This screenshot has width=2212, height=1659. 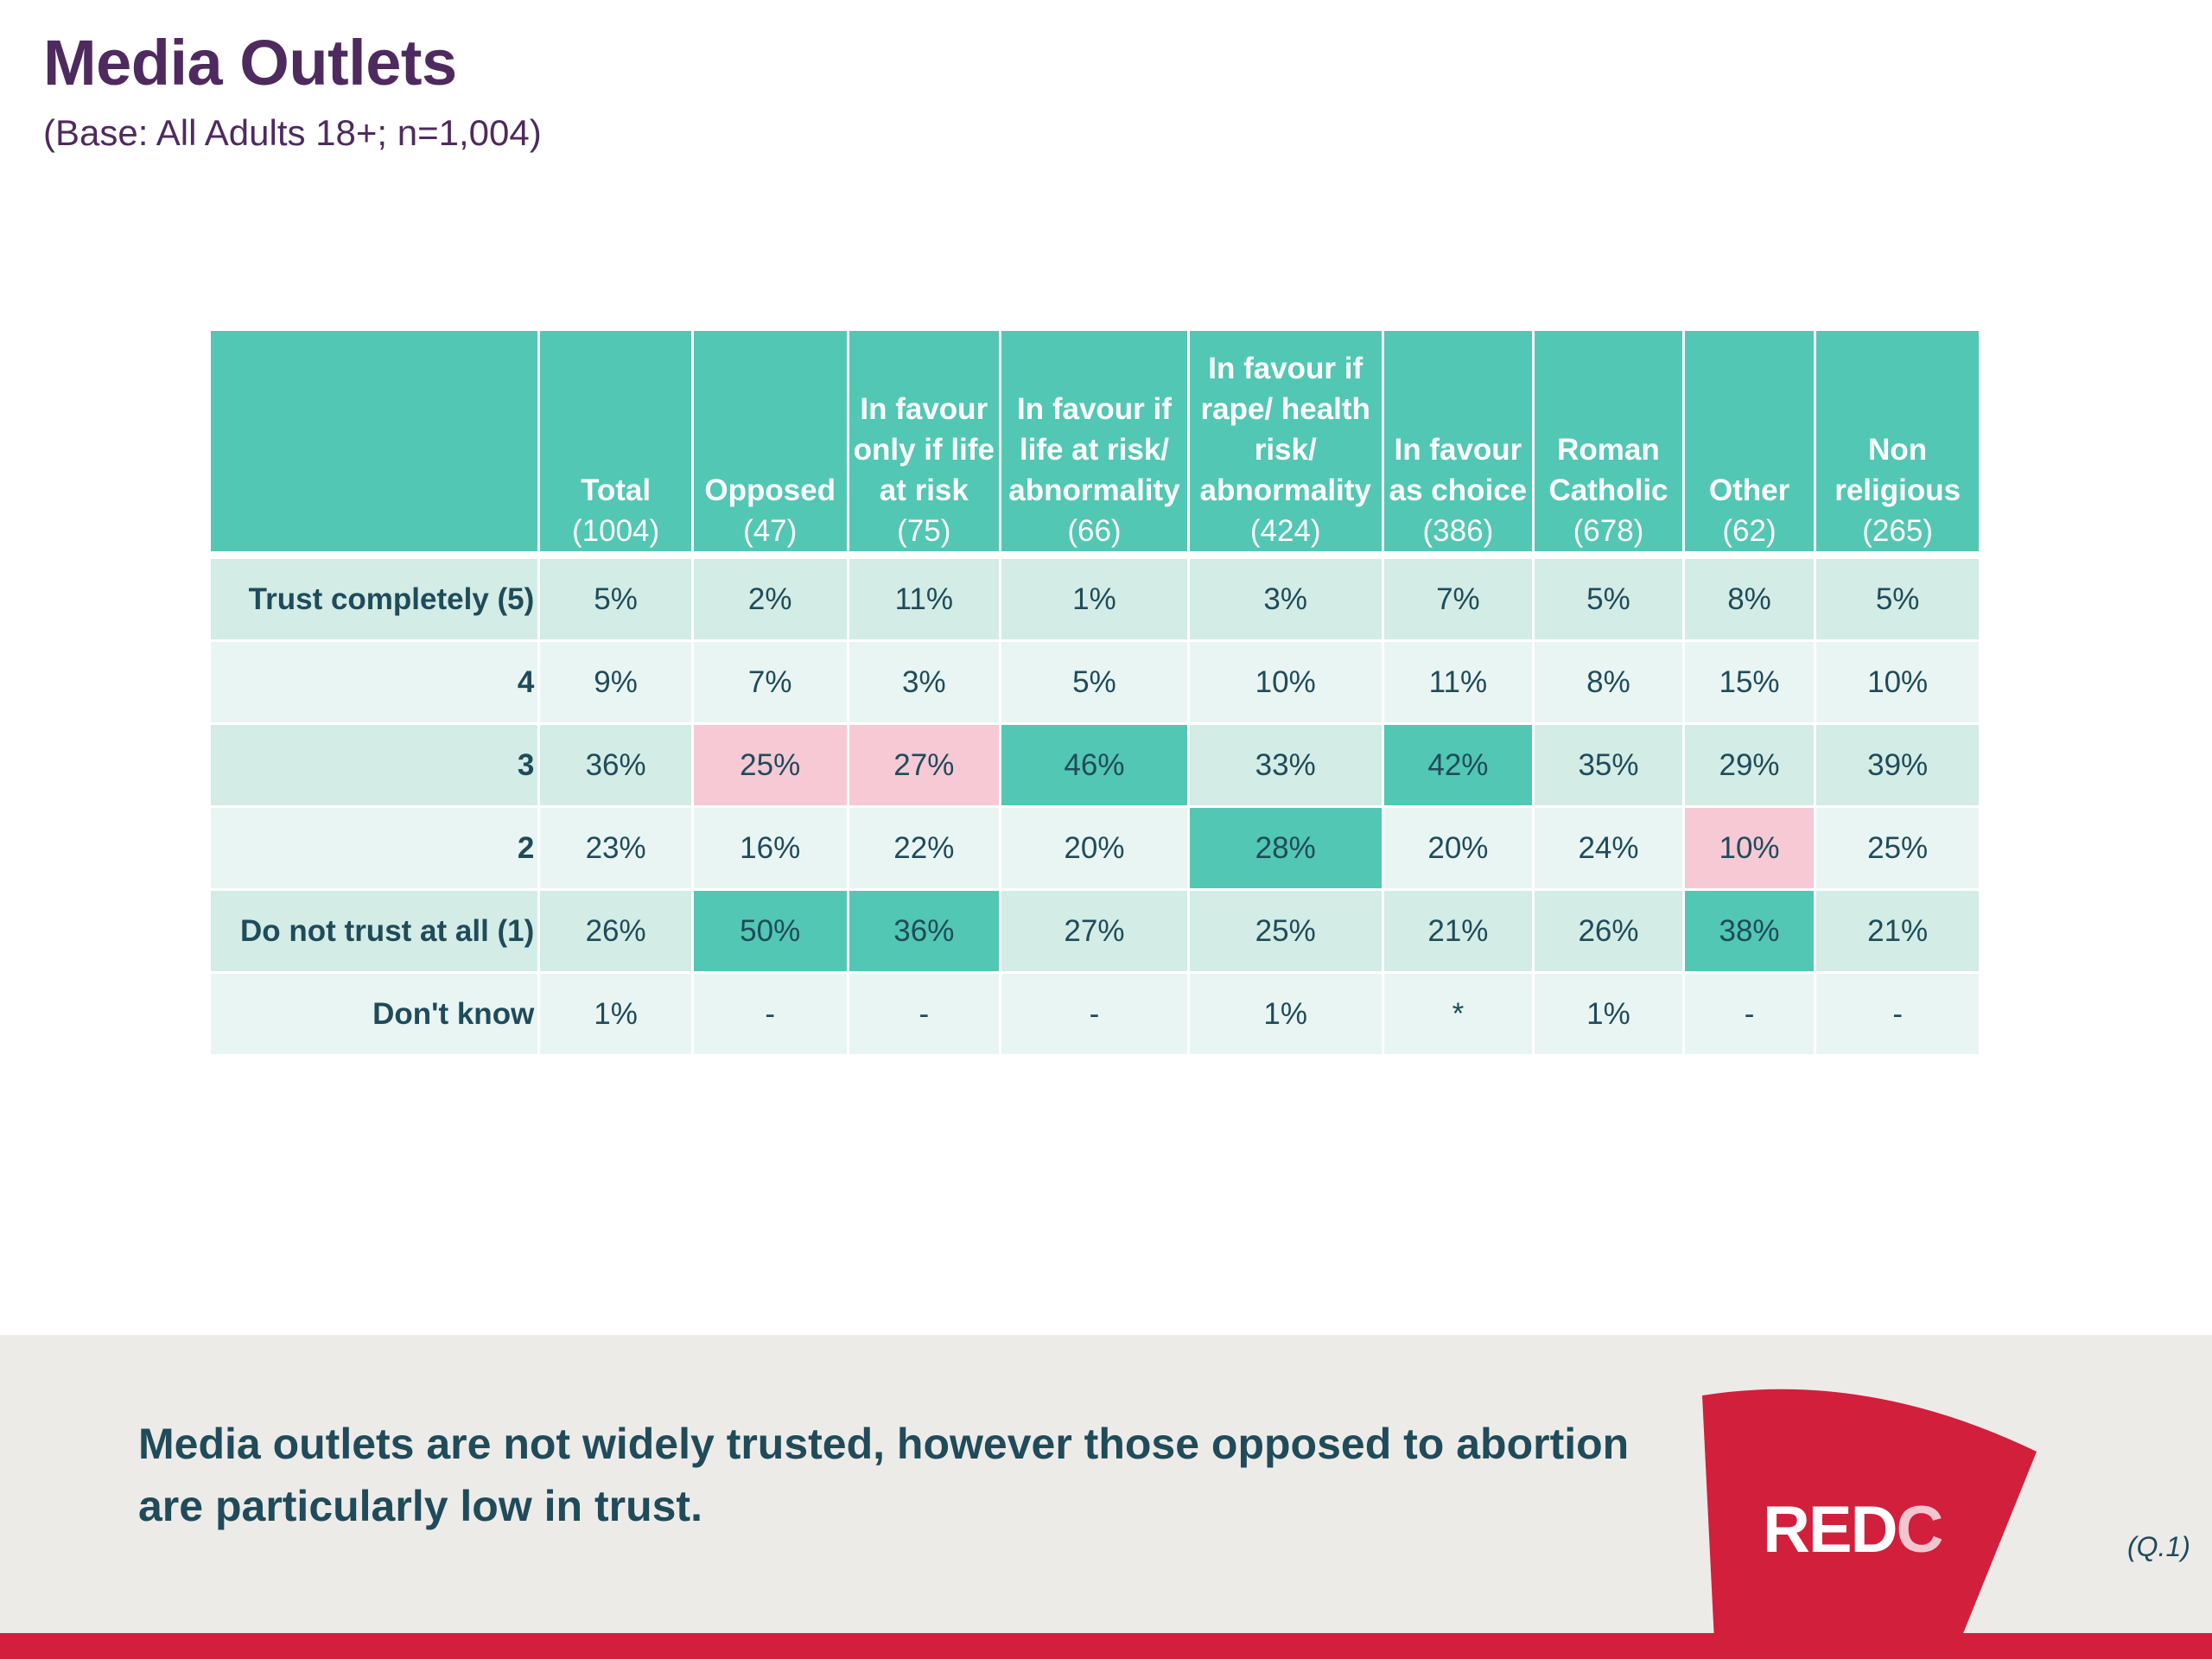 I want to click on table-cell: 9%, so click(x=615, y=682).